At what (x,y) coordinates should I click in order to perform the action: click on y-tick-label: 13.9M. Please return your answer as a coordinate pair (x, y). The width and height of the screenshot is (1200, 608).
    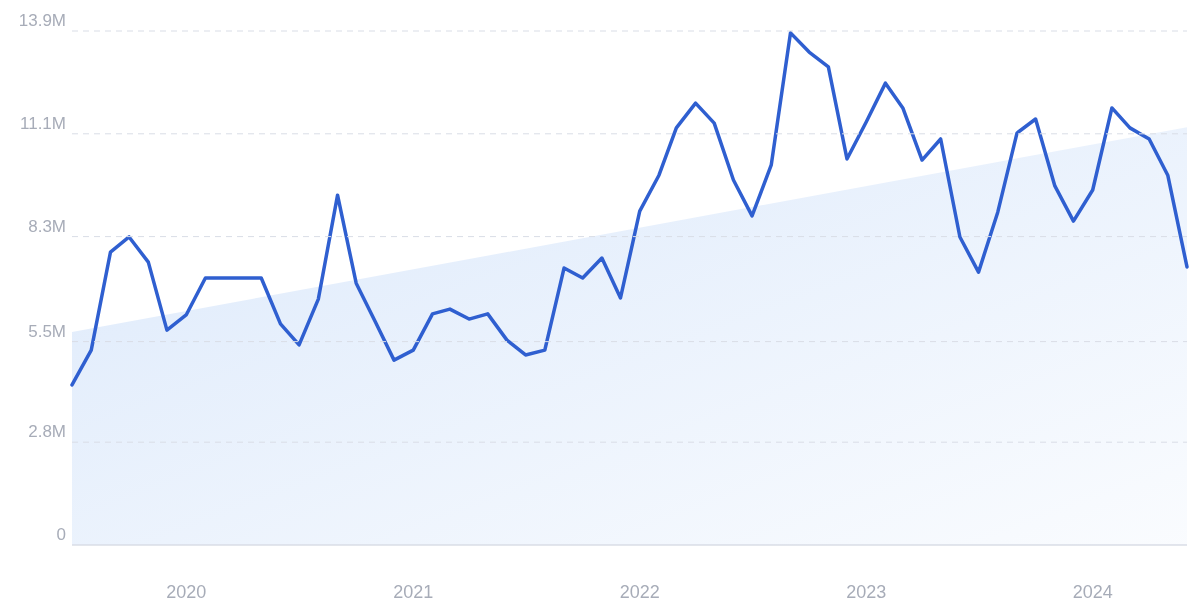
    Looking at the image, I should click on (42, 20).